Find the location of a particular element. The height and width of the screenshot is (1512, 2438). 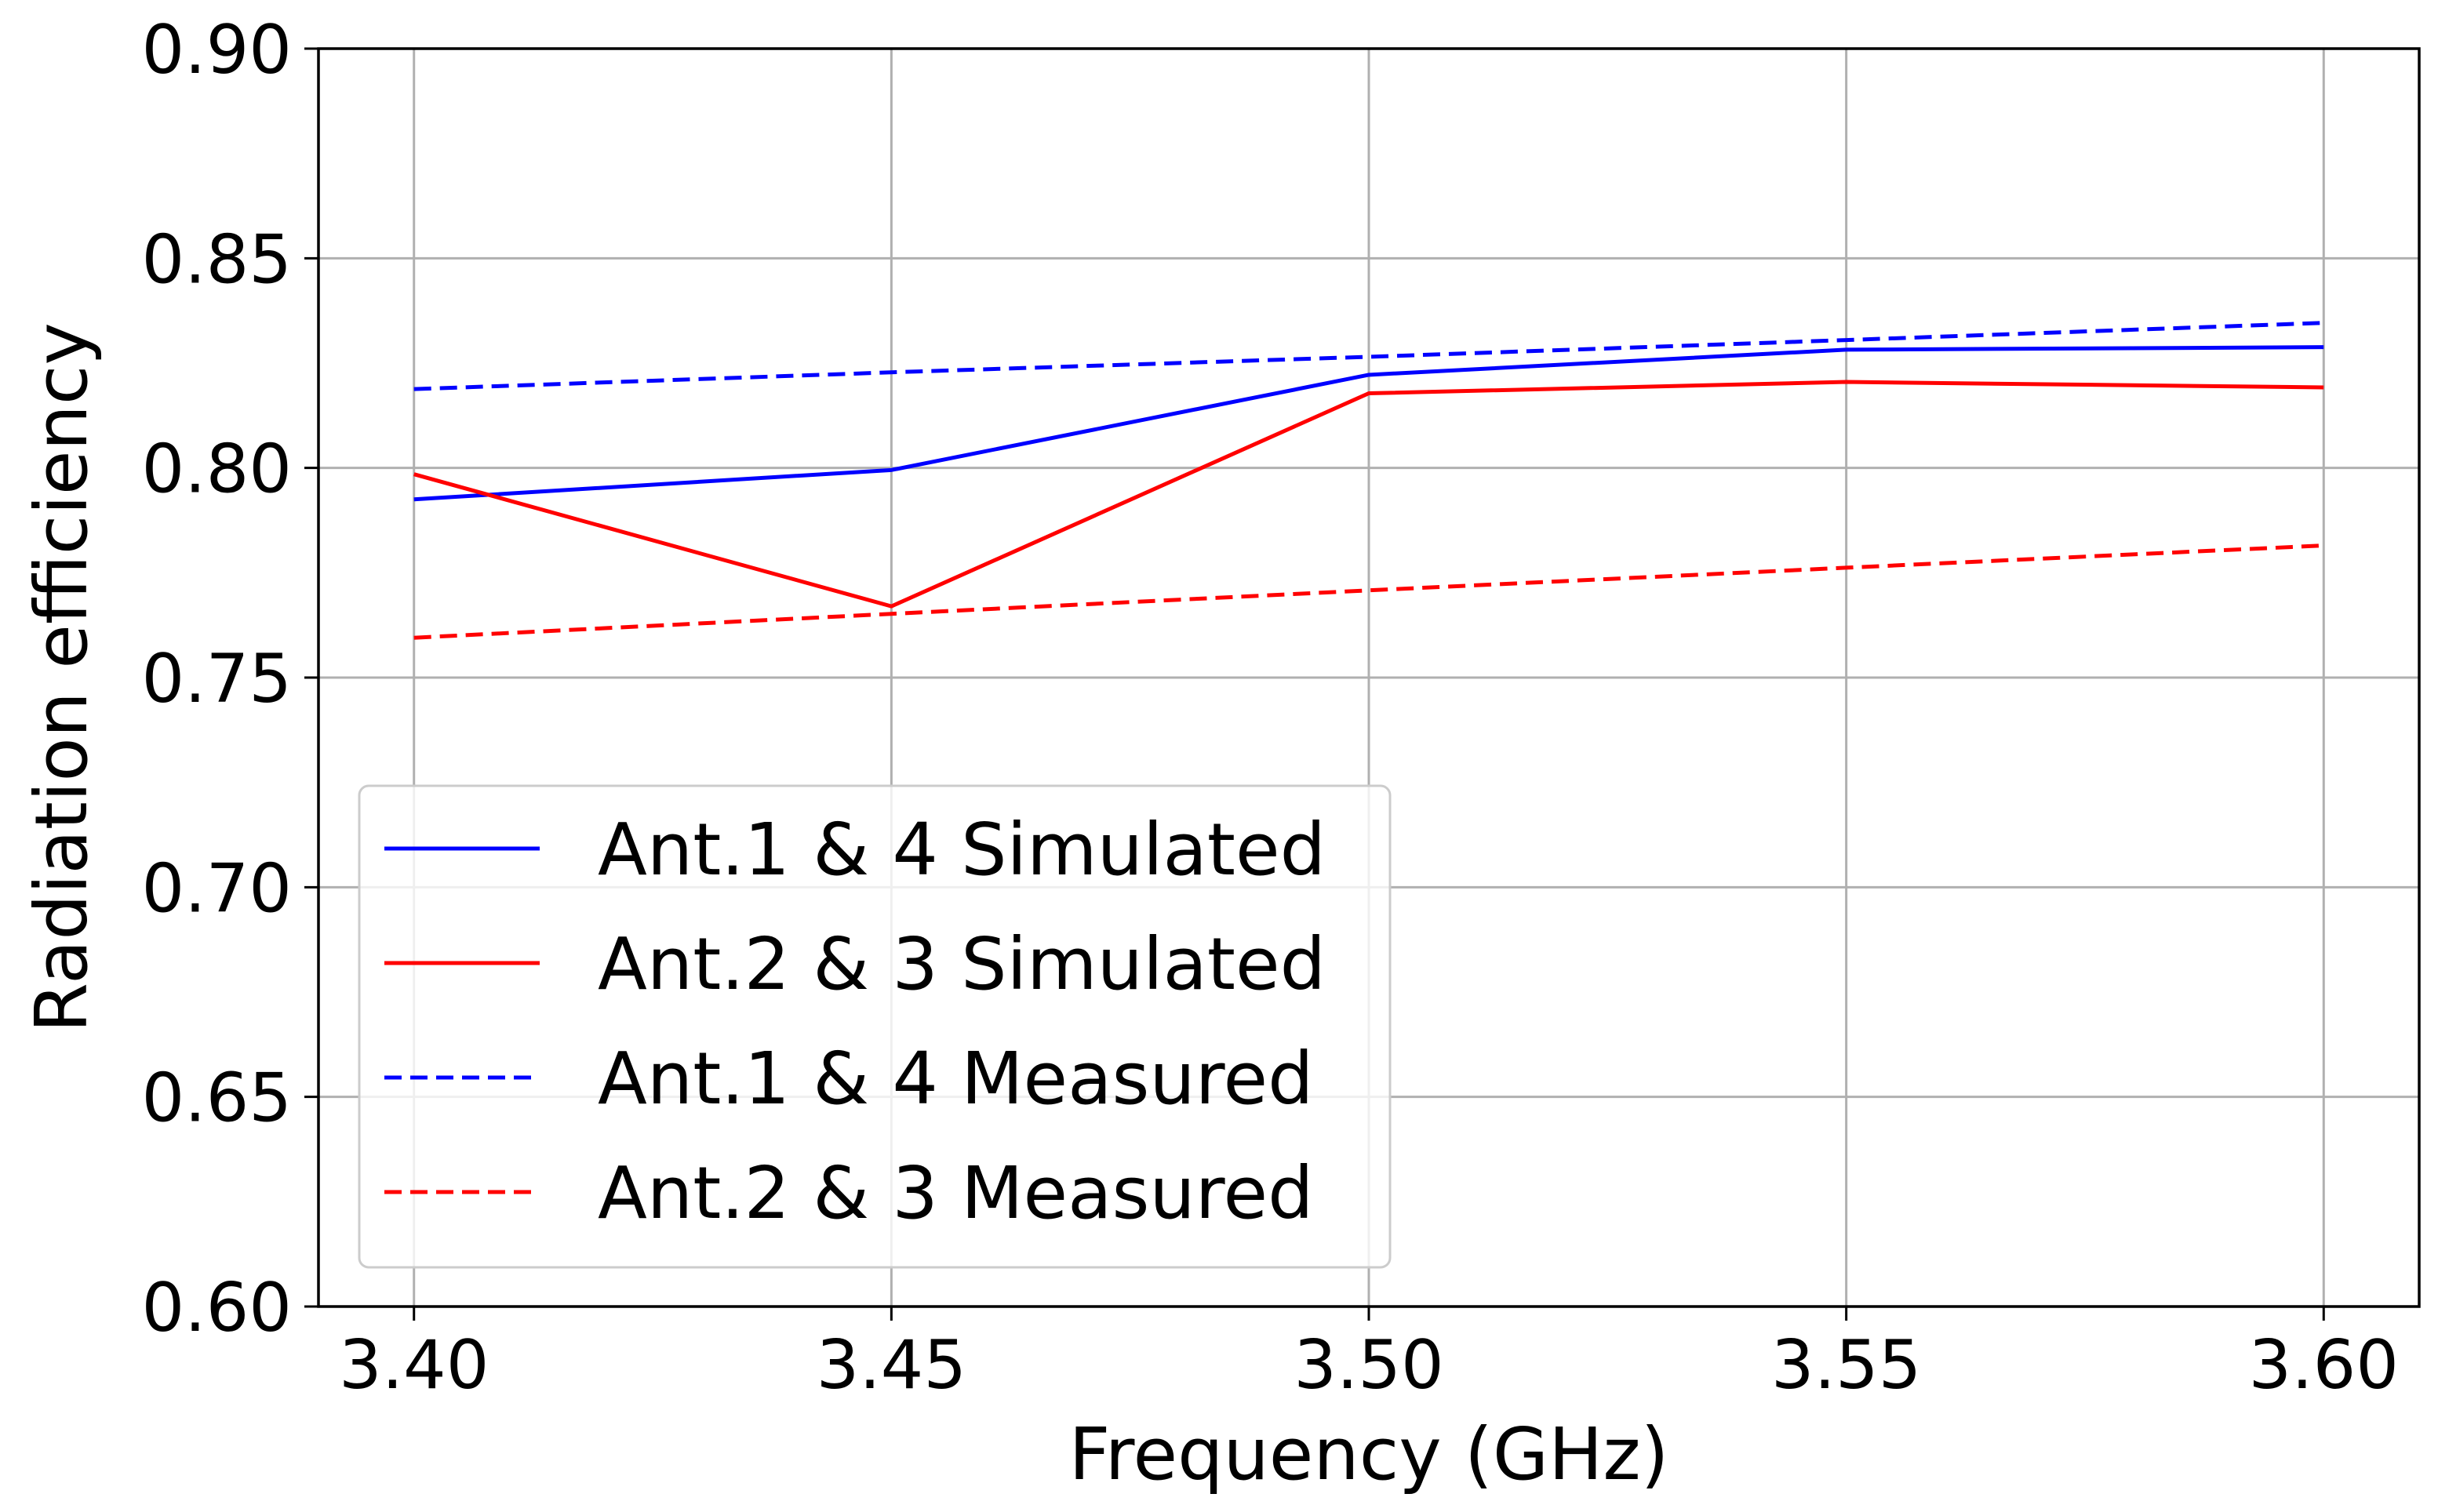

y-axis-title: Radiation efficiency is located at coordinates (62, 677).